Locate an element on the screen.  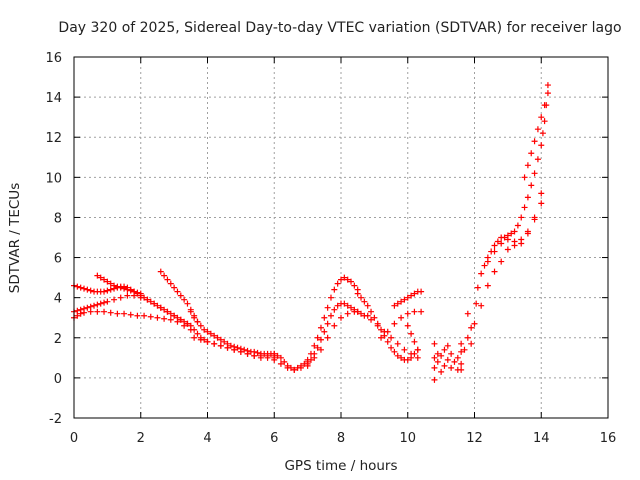
y-tick-label: -2 is located at coordinates (55, 419).